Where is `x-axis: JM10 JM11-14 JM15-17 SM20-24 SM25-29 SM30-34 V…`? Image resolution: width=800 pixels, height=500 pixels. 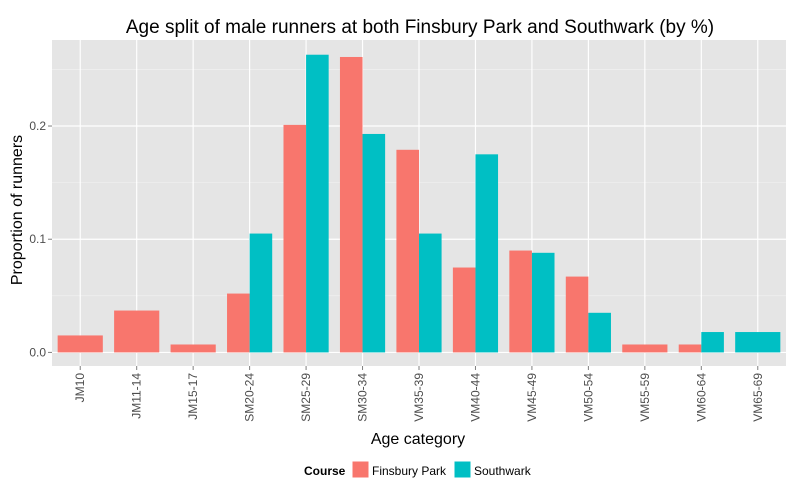 x-axis: JM10 JM11-14 JM15-17 SM20-24 SM25-29 SM30-34 V… is located at coordinates (419, 394).